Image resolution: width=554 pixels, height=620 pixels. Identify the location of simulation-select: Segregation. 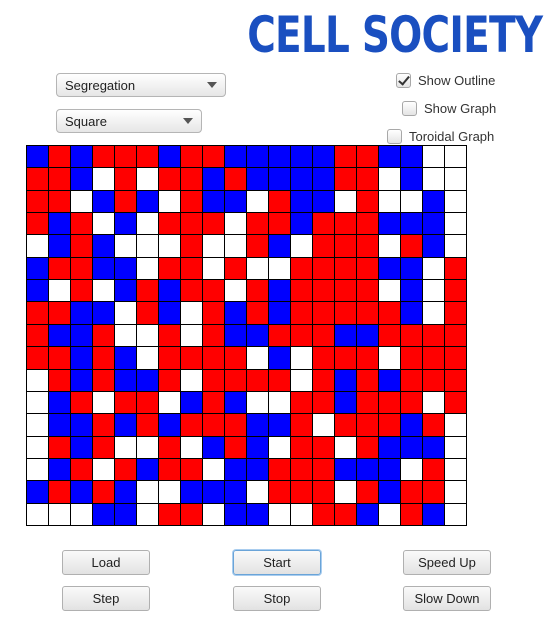
(141, 85).